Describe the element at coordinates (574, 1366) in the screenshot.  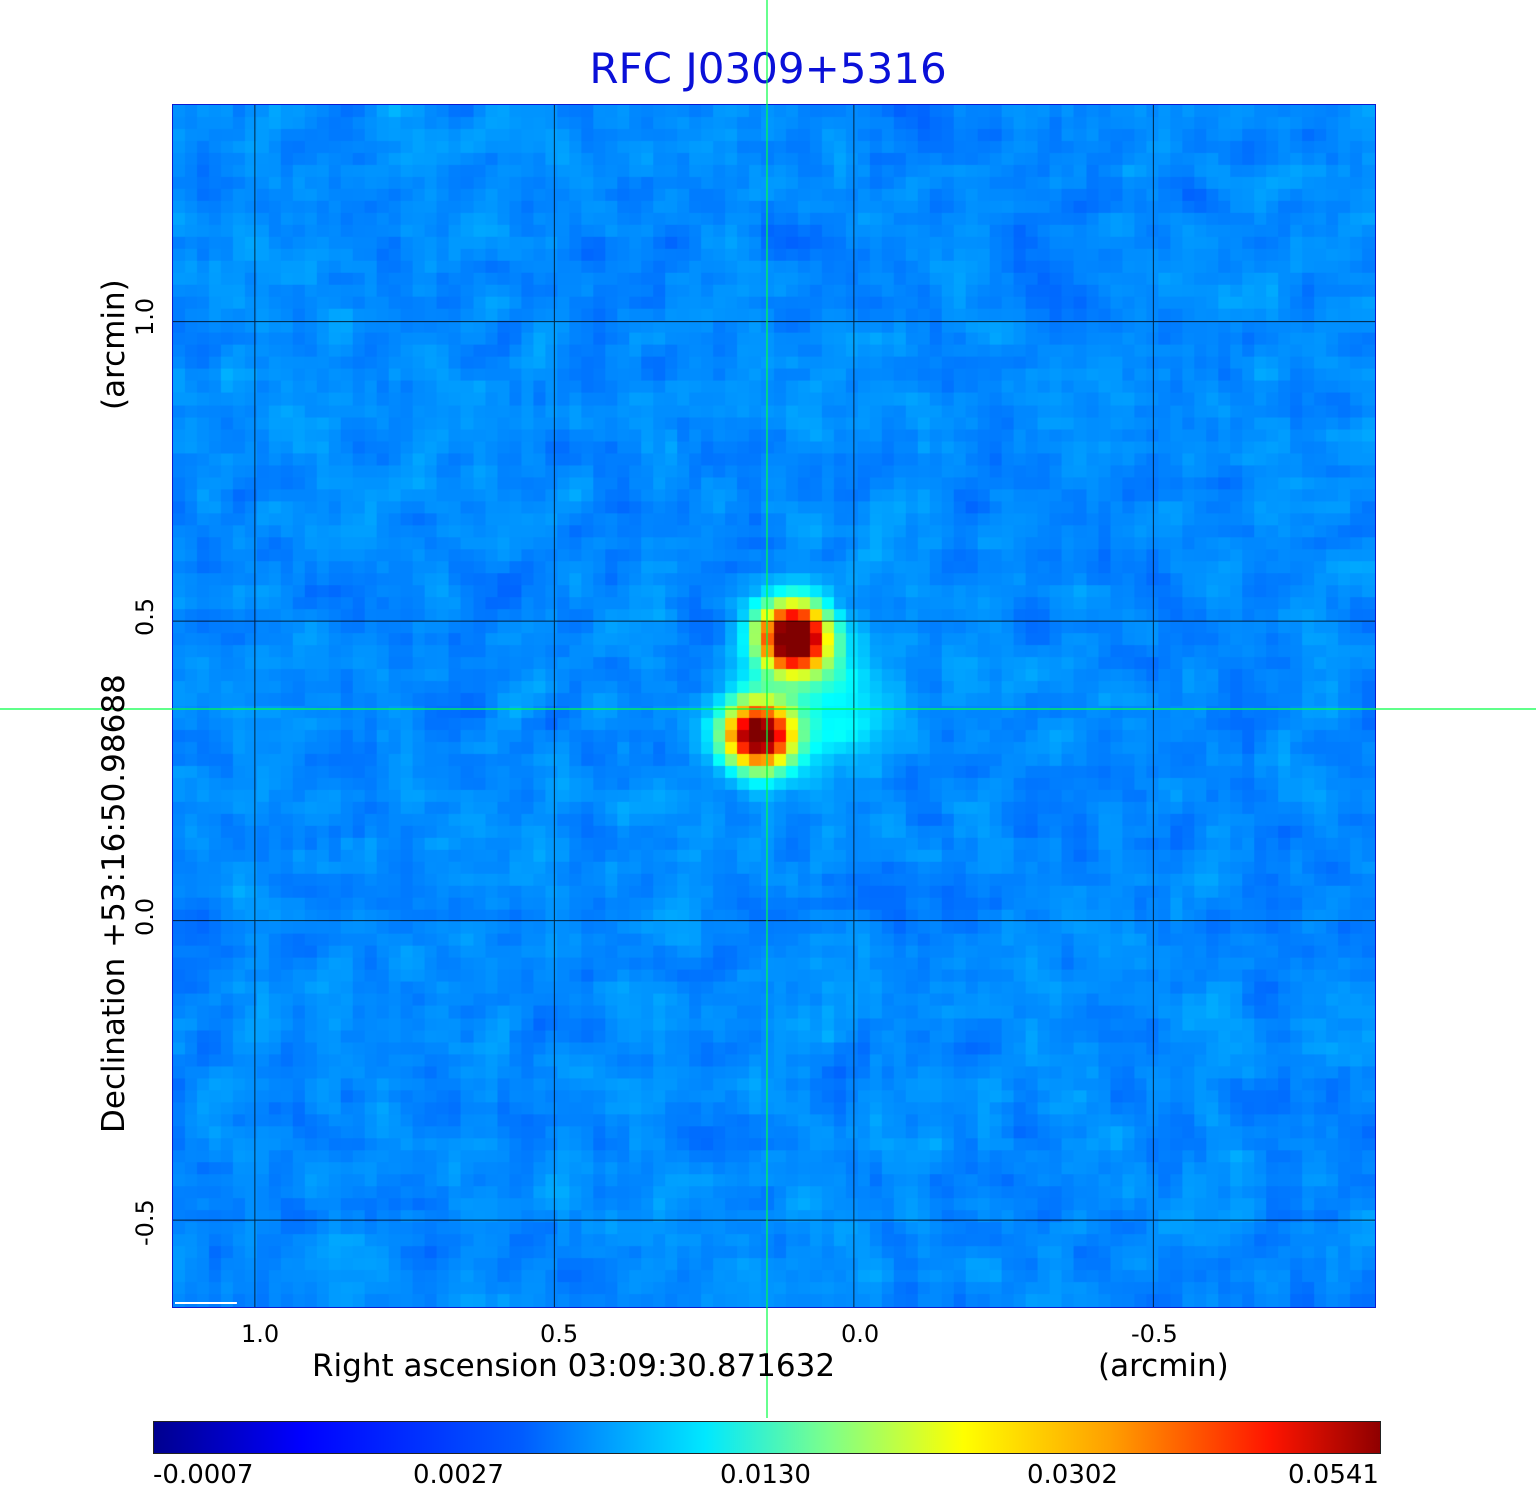
I see `x-axis-label: Right ascension 03:09:30.871632` at that location.